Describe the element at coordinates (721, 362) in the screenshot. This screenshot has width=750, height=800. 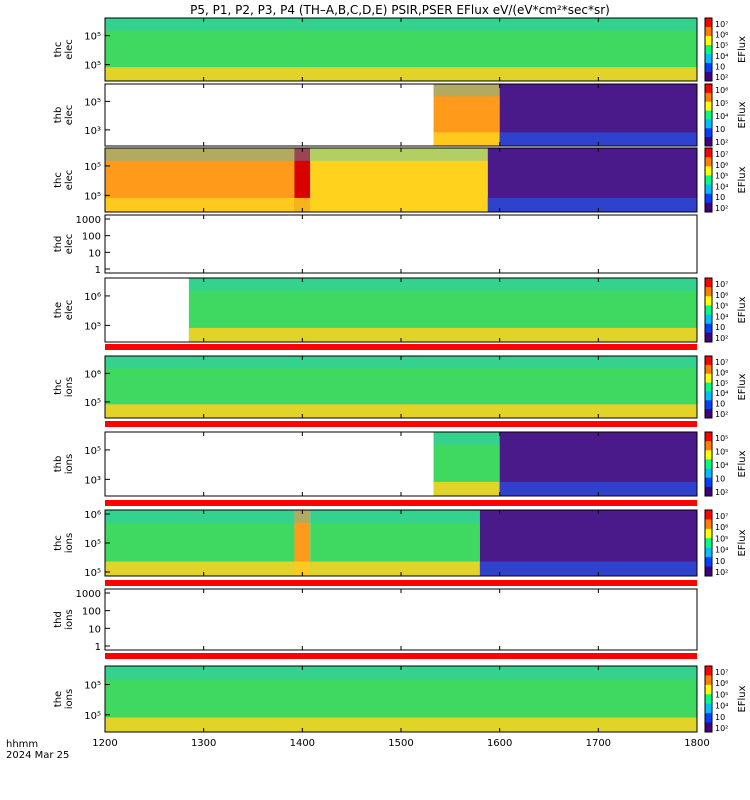
I see `colorbar-tick-label: 10⁷` at that location.